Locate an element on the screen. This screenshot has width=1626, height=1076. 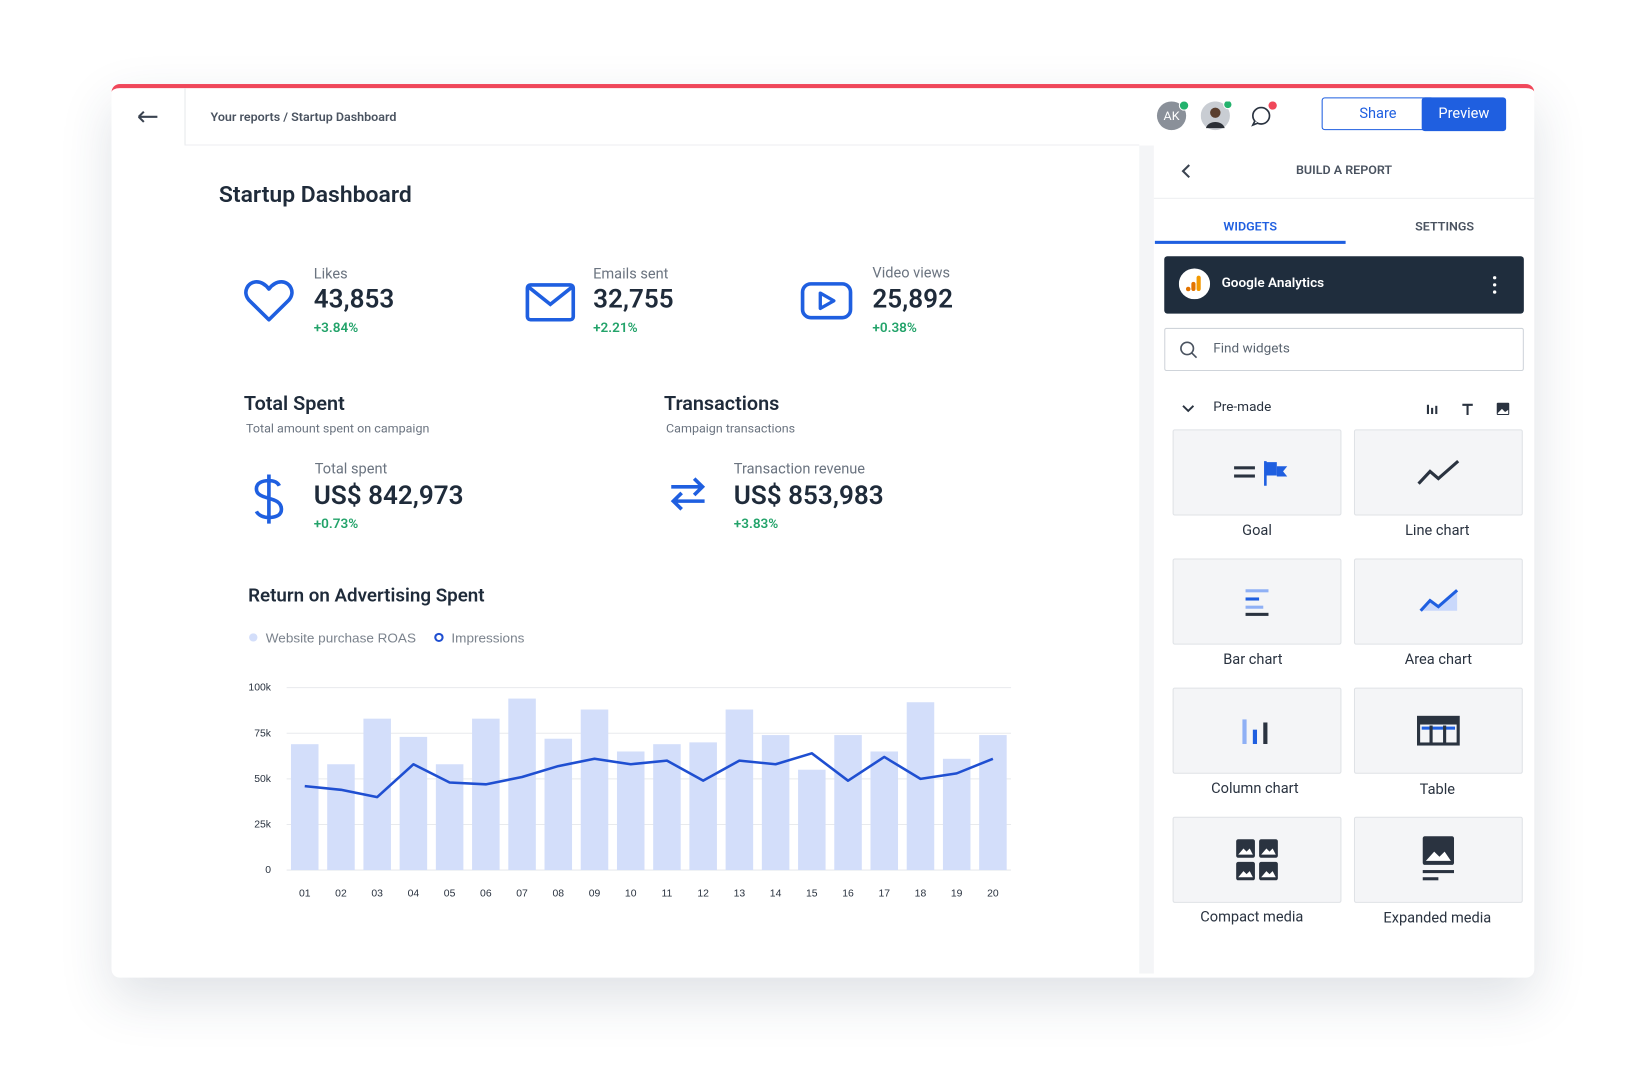
kpi-label: Emails sent is located at coordinates (631, 274).